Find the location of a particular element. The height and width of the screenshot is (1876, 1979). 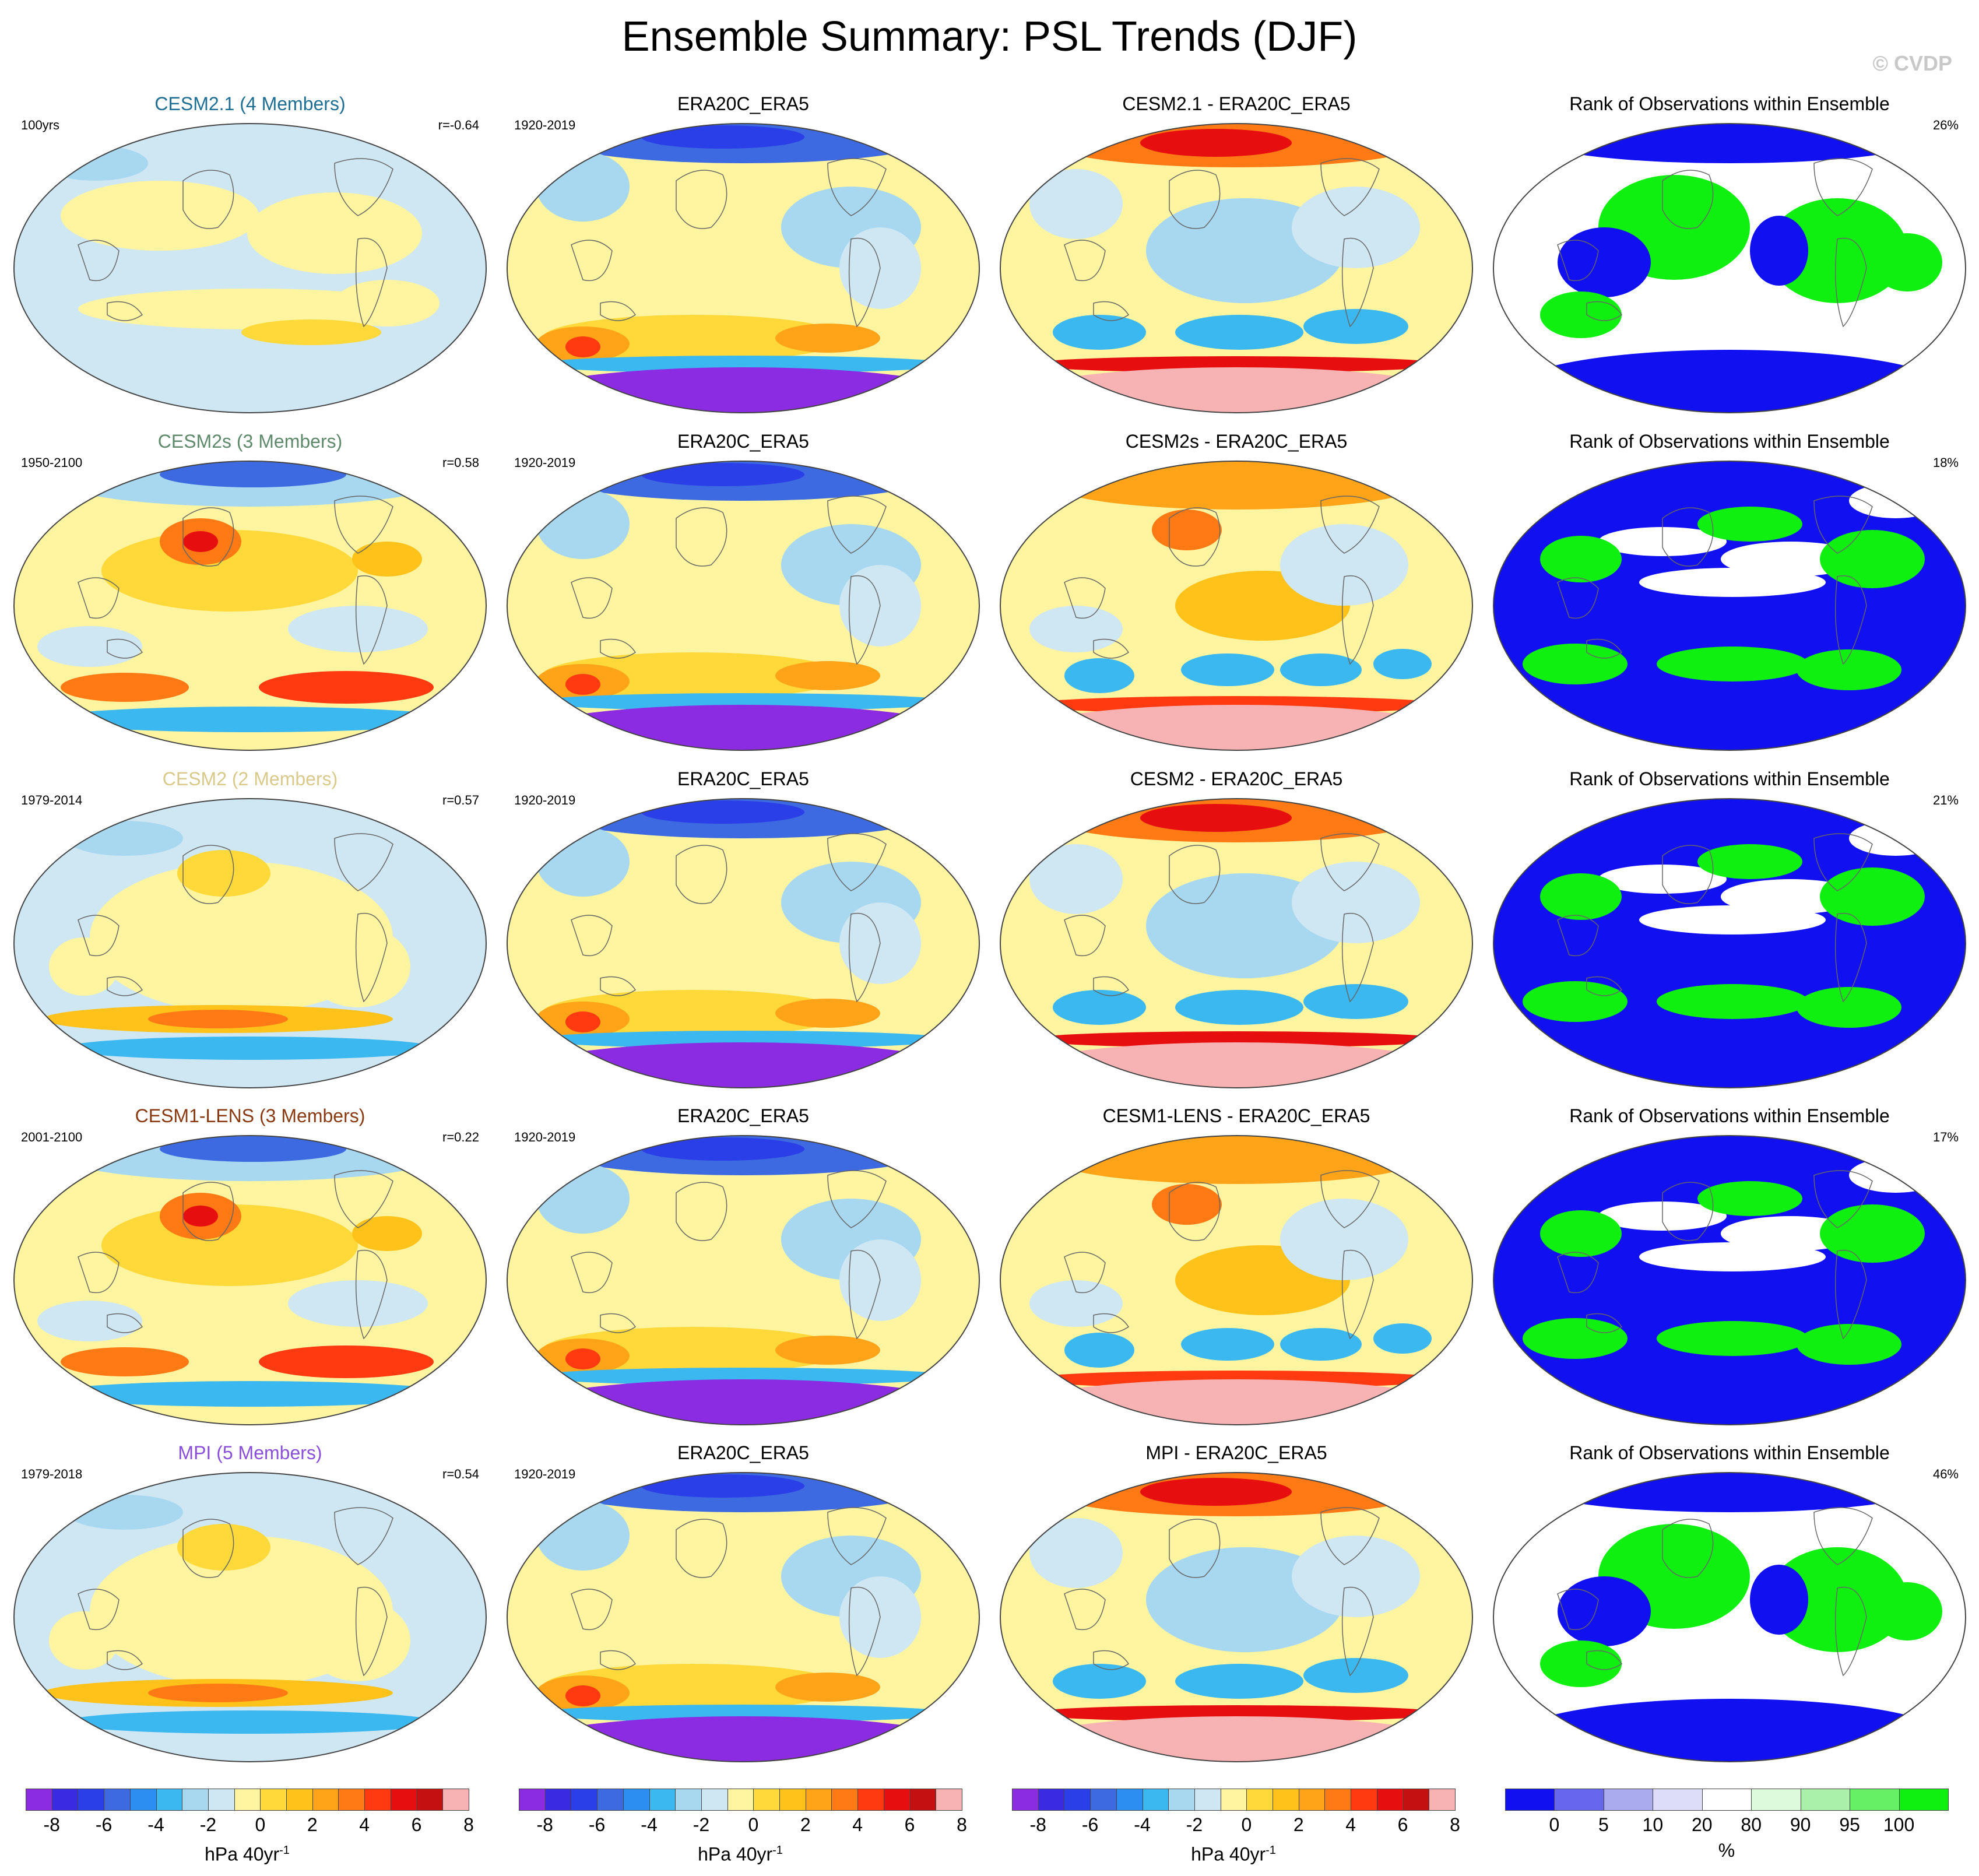

colorbar-tick: 8 is located at coordinates (469, 1824).